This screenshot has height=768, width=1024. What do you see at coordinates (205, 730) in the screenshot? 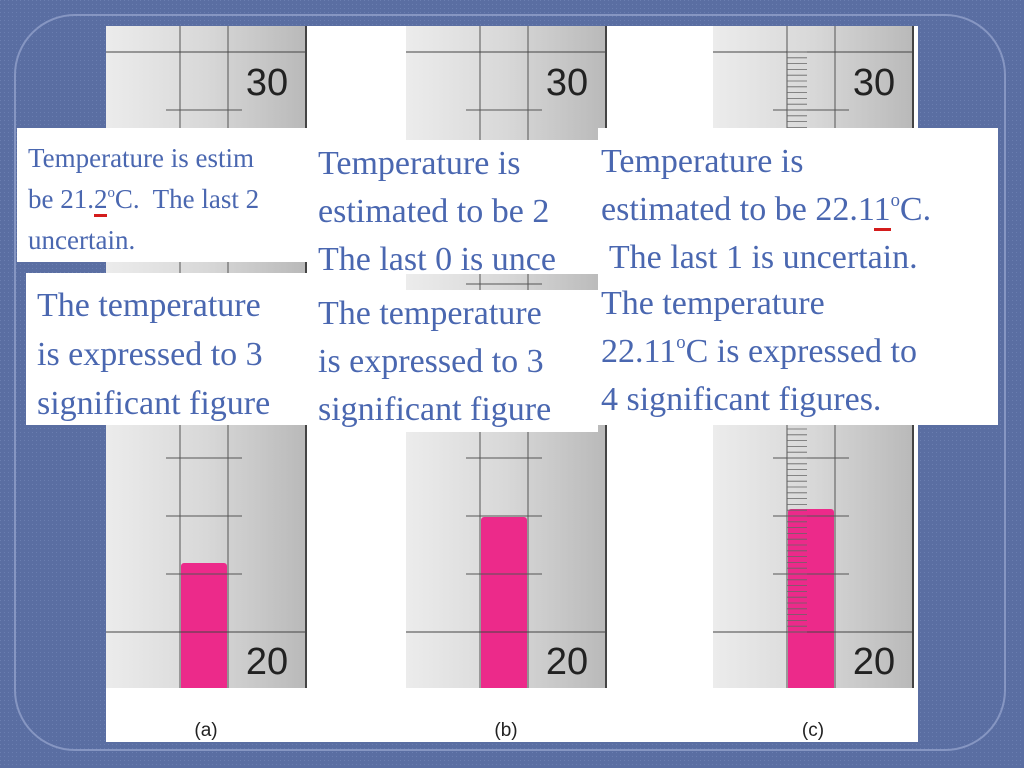
I see `caption: (a)` at bounding box center [205, 730].